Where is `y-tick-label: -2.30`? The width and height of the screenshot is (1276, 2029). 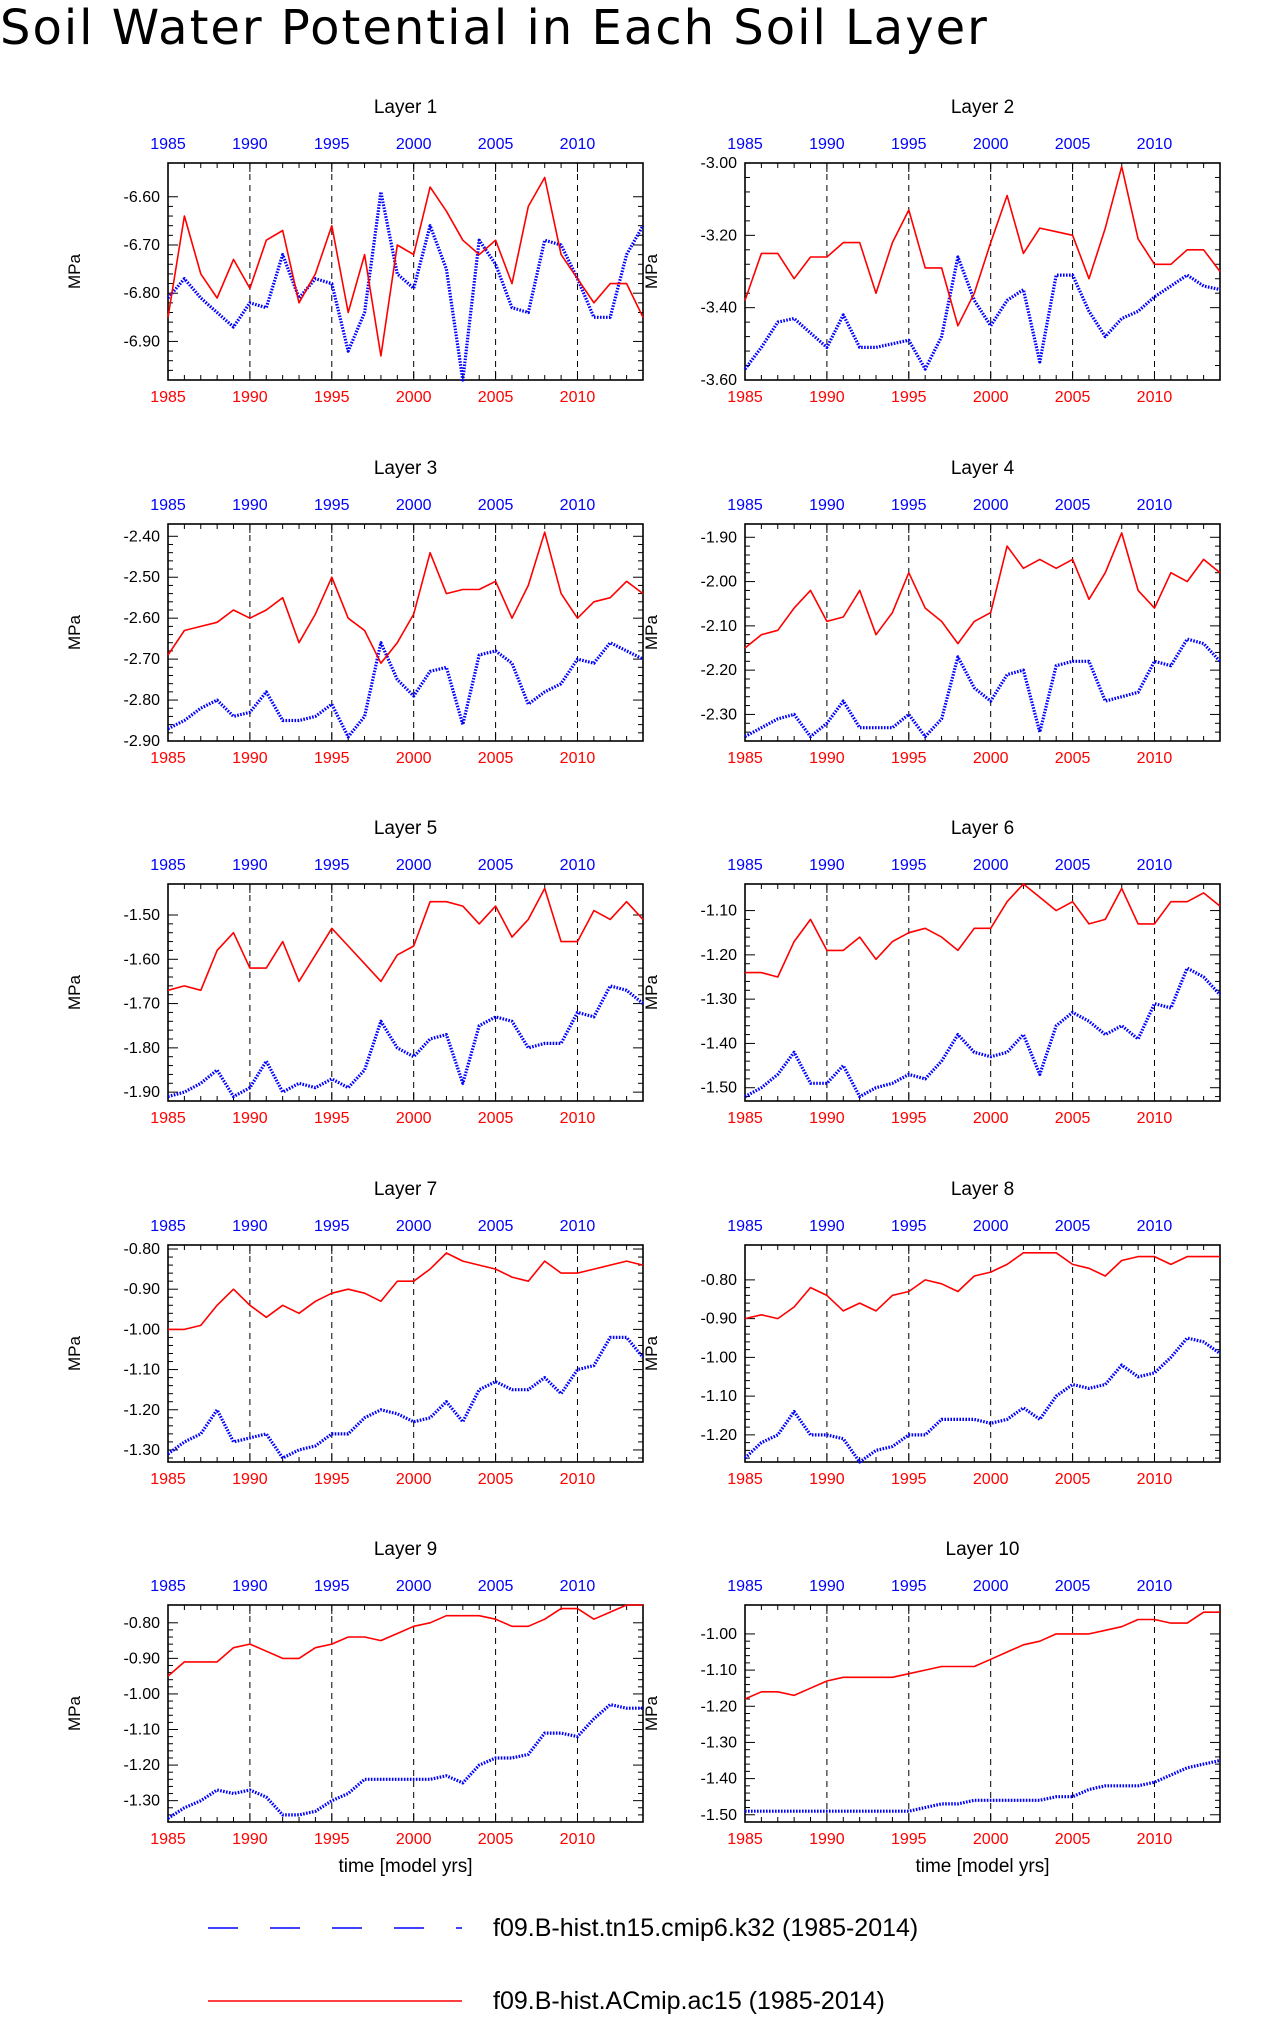 y-tick-label: -2.30 is located at coordinates (719, 714).